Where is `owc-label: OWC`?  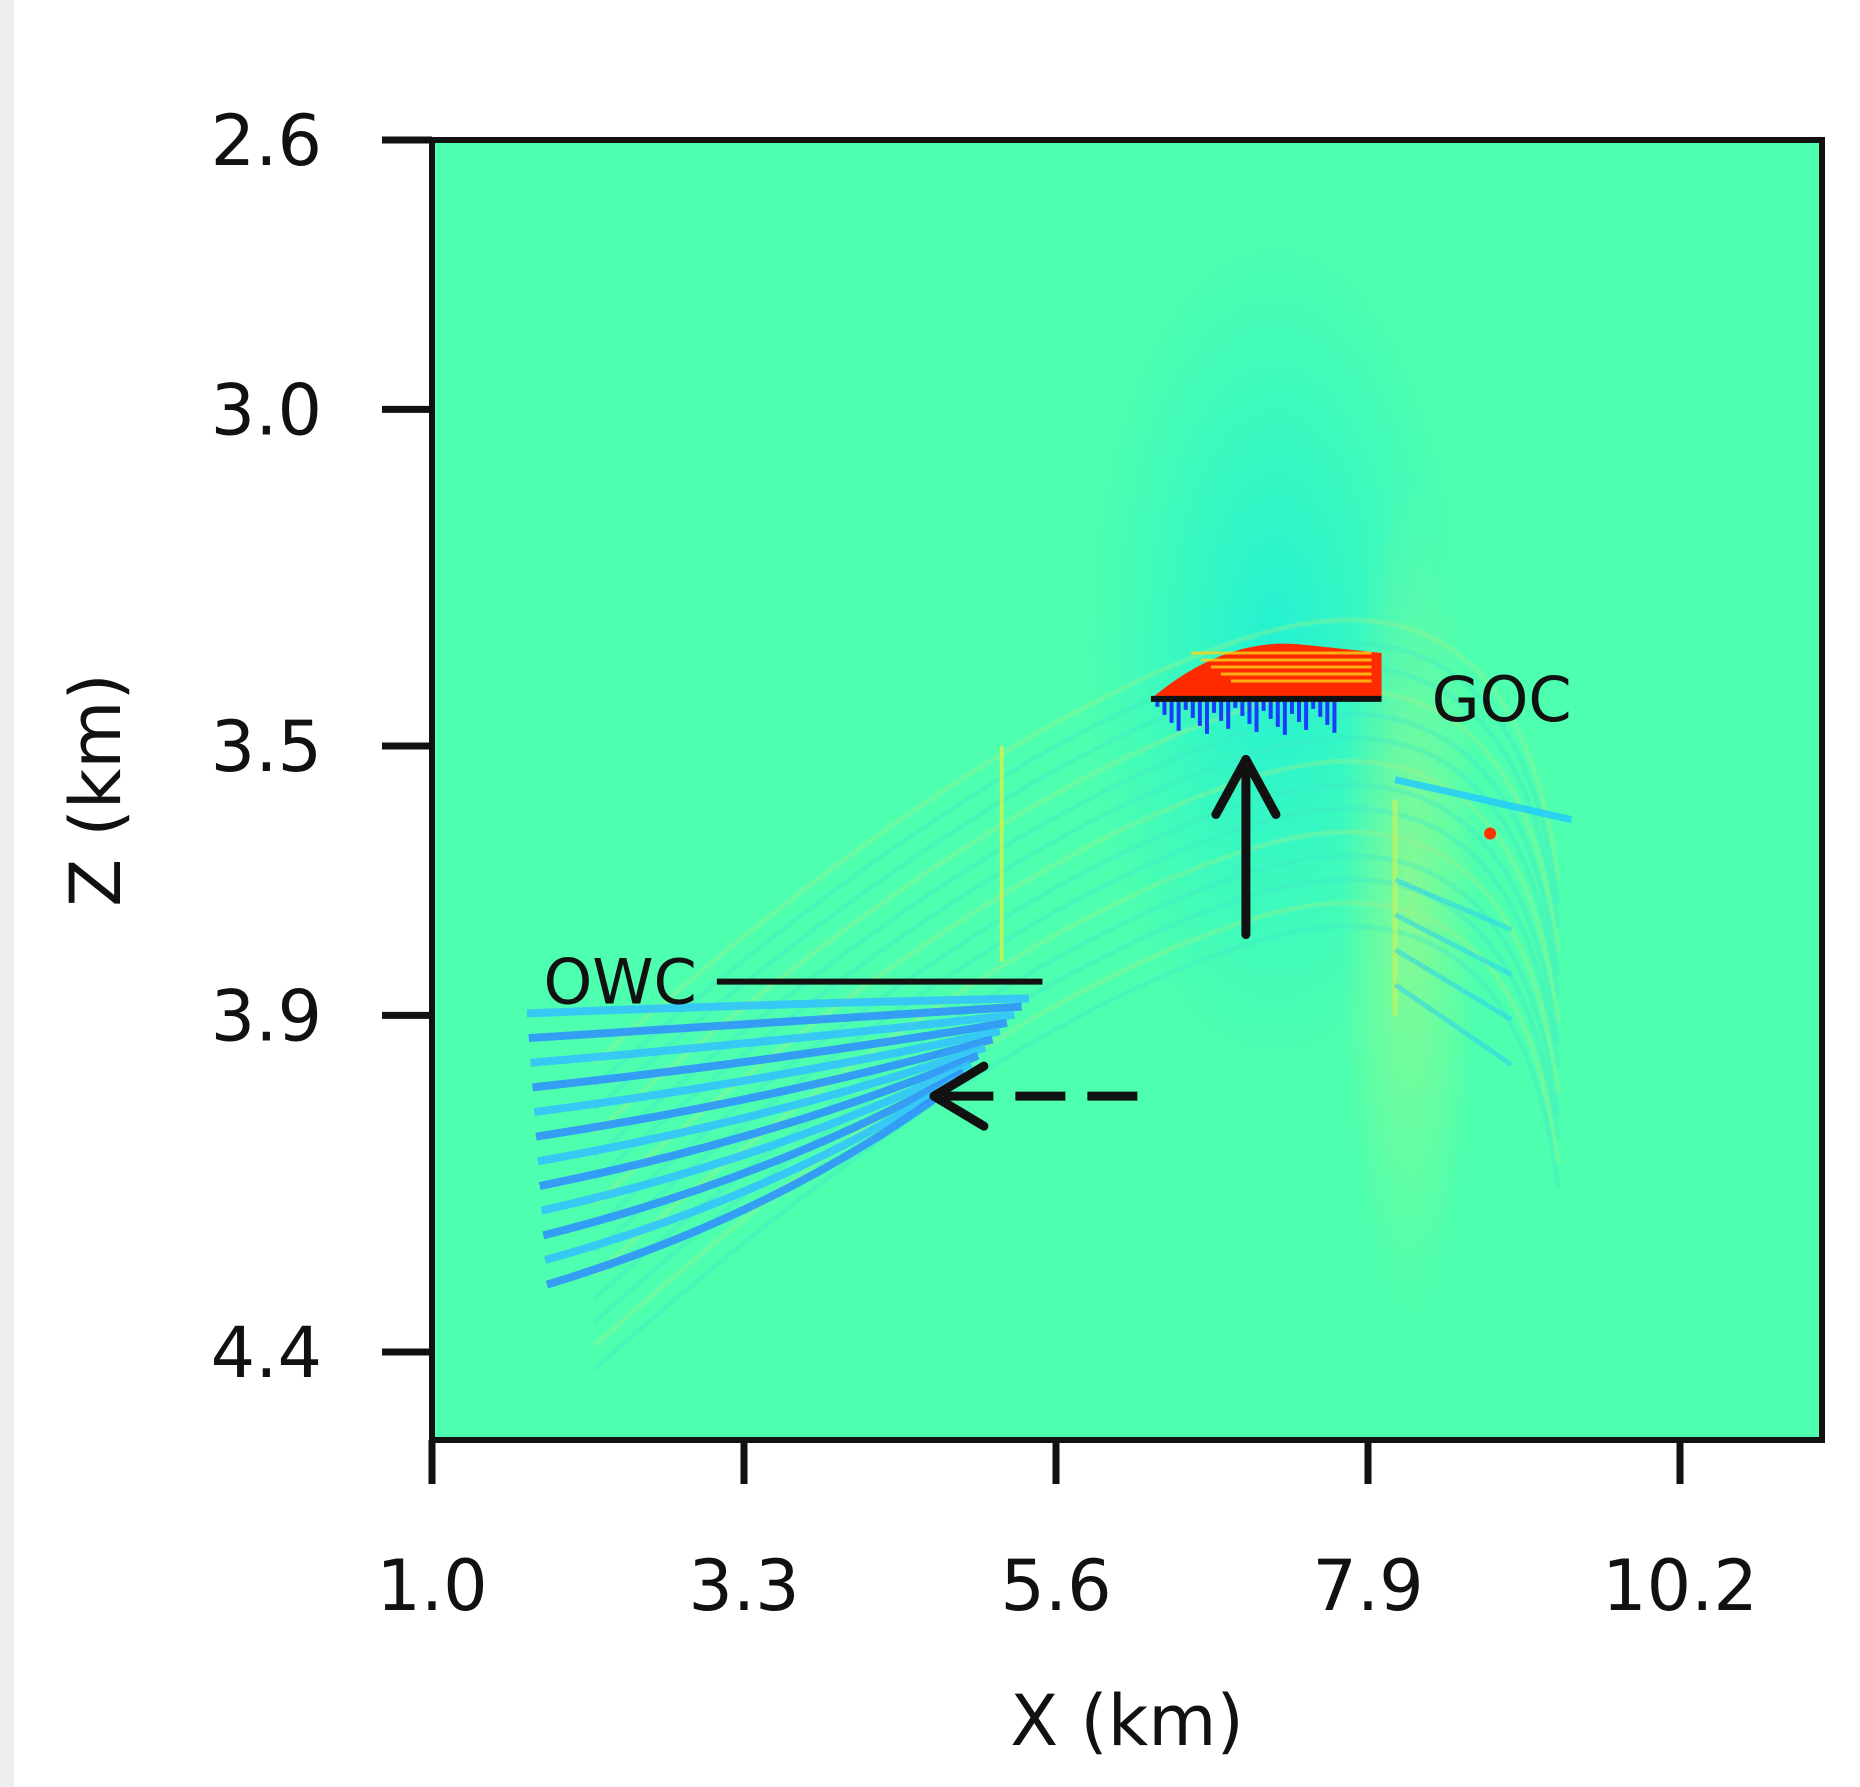
owc-label: OWC is located at coordinates (619, 982).